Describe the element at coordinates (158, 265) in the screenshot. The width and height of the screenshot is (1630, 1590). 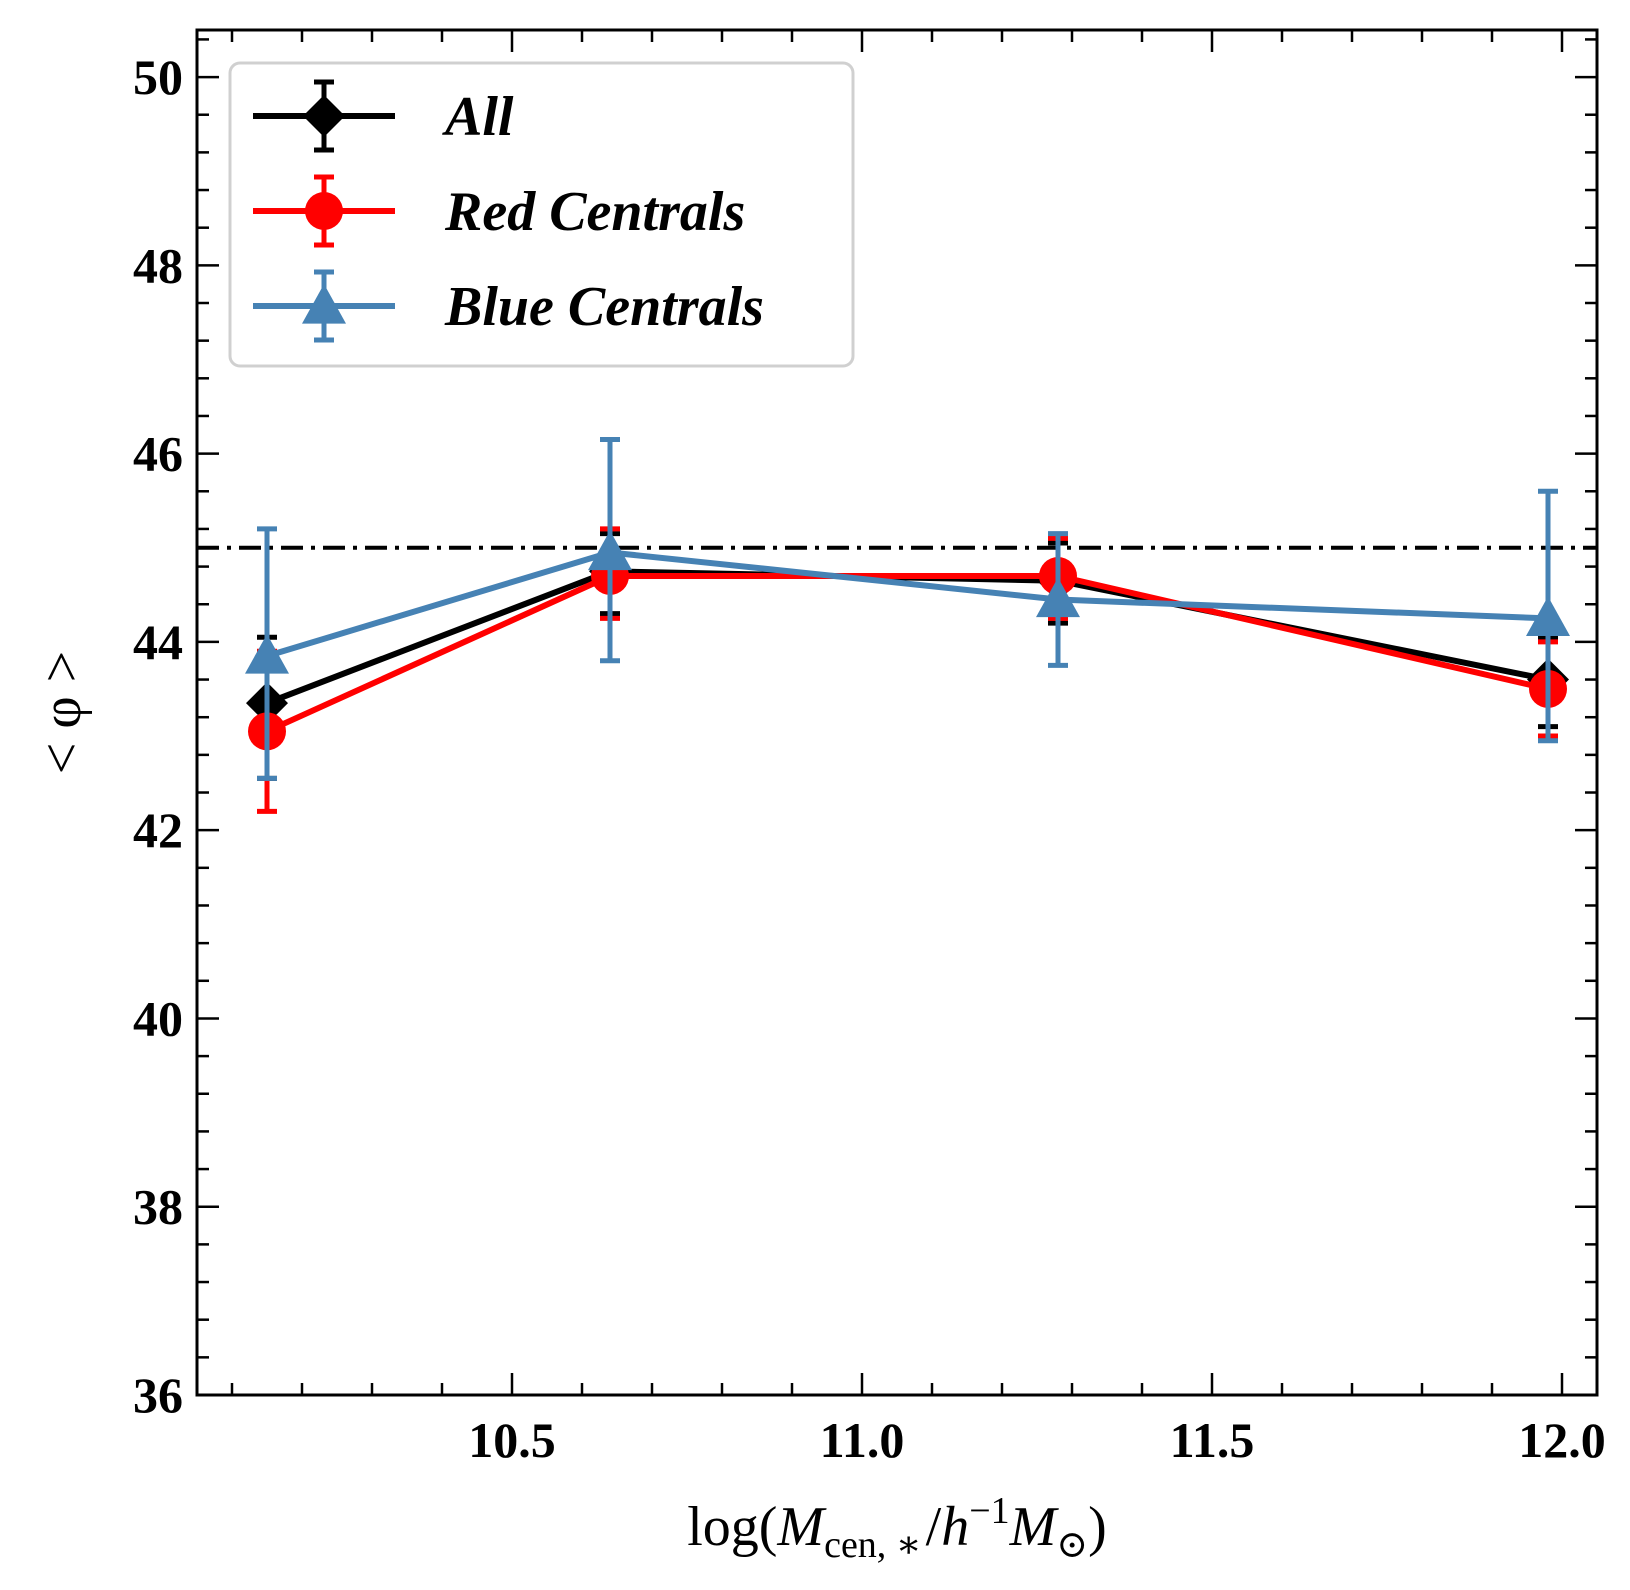
I see `y-tick-label: 48` at that location.